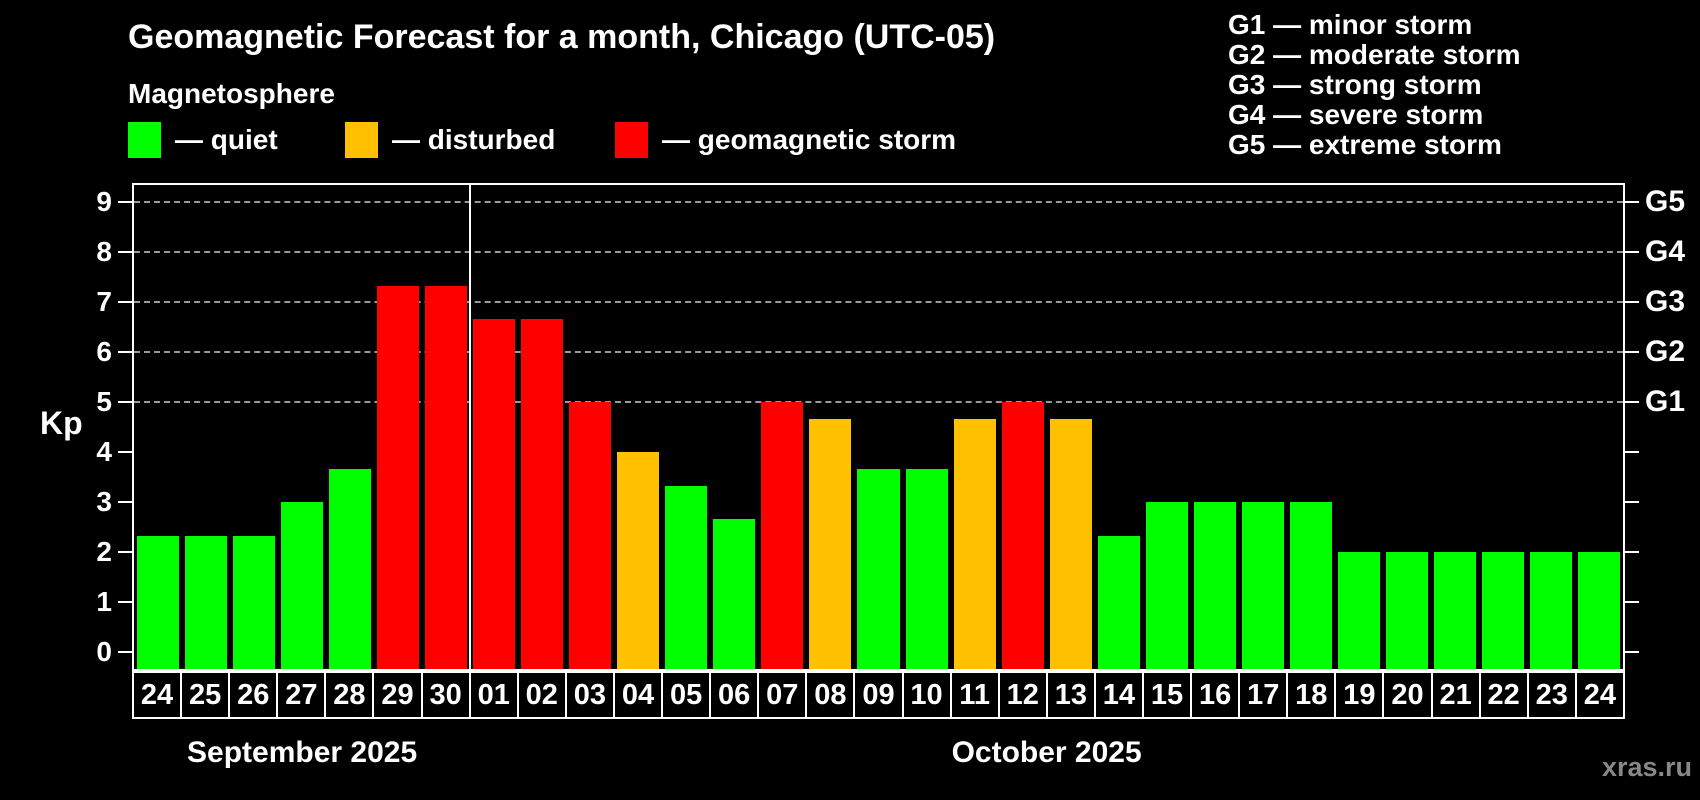 This screenshot has height=800, width=1700. Describe the element at coordinates (878, 302) in the screenshot. I see `grid-line-kp7` at that location.